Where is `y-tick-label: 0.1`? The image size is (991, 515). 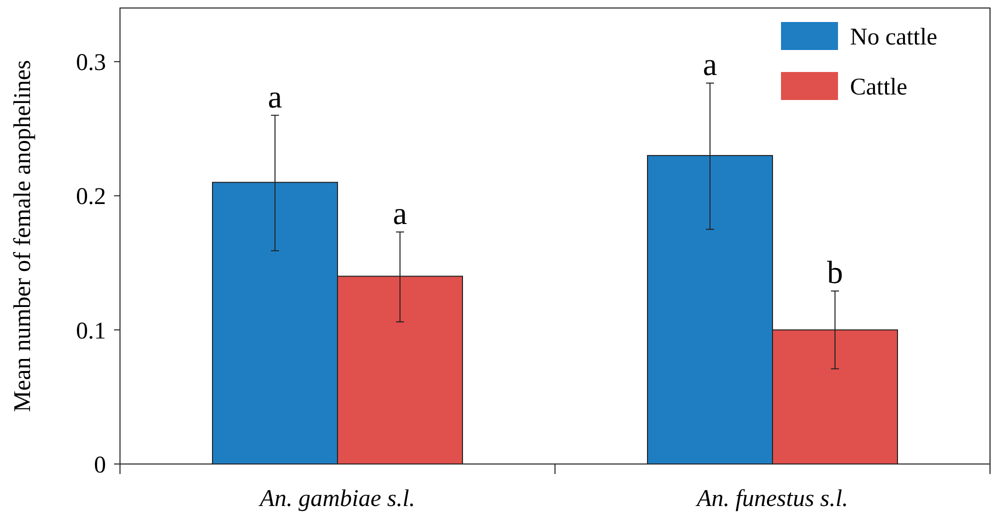 y-tick-label: 0.1 is located at coordinates (91, 331).